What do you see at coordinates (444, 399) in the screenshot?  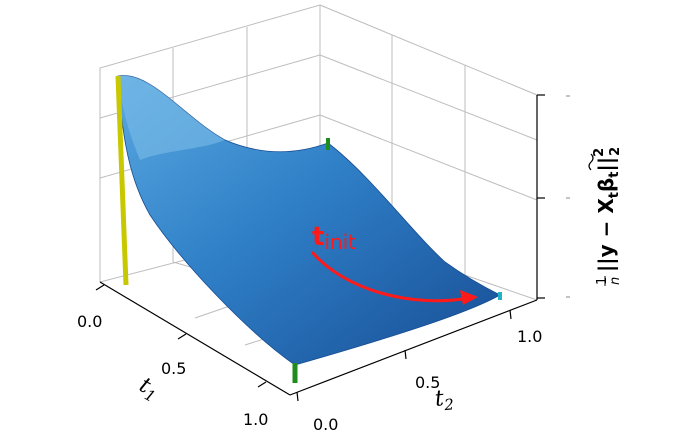 I see `t2-axis-label: t2` at bounding box center [444, 399].